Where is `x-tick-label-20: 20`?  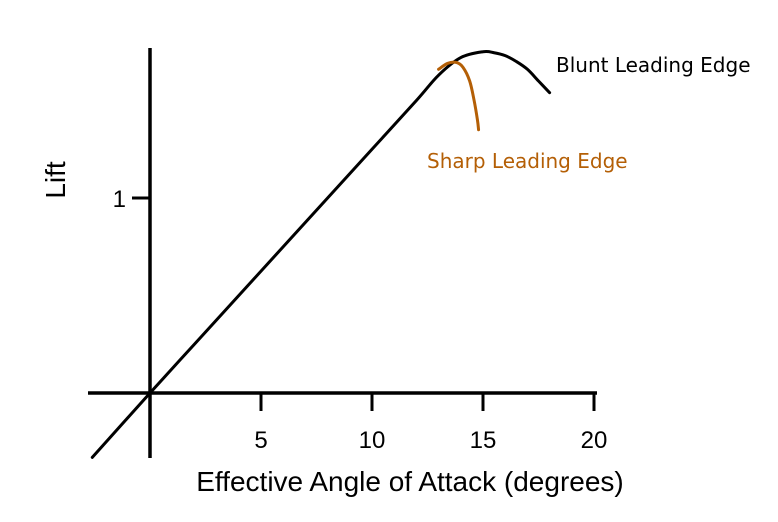 x-tick-label-20: 20 is located at coordinates (594, 440).